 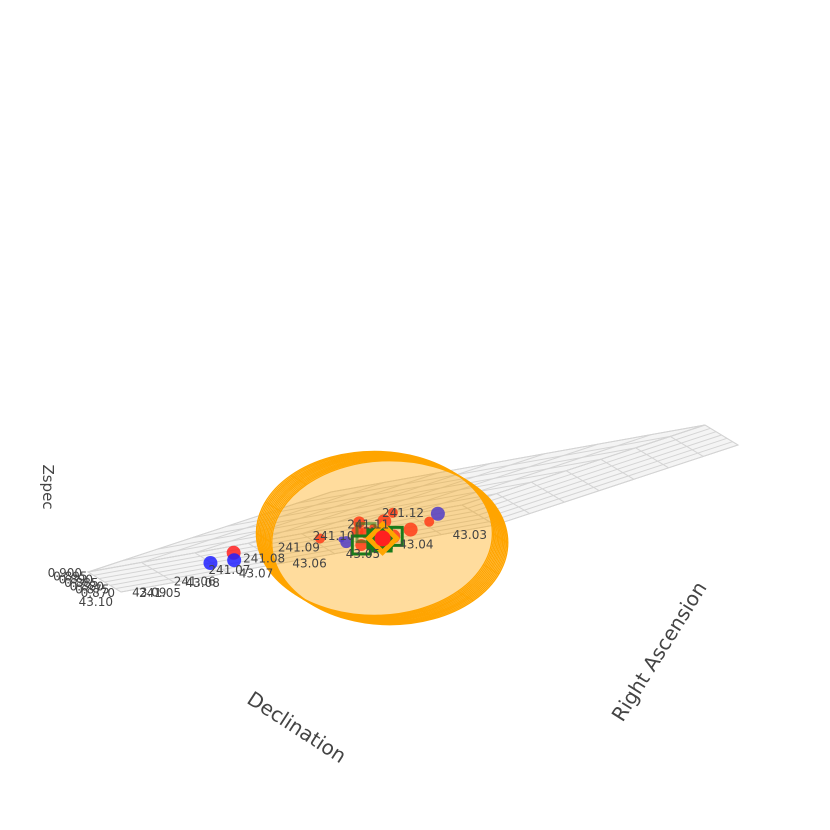 I want to click on x-axis-title: Right Ascension, so click(x=658, y=651).